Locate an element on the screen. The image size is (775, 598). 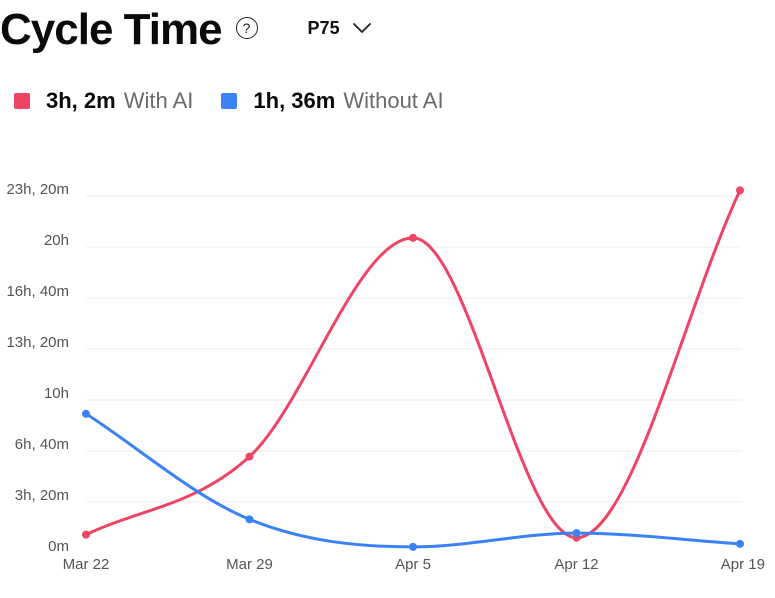
legend-value-without-ai: 1h, 36m is located at coordinates (294, 100).